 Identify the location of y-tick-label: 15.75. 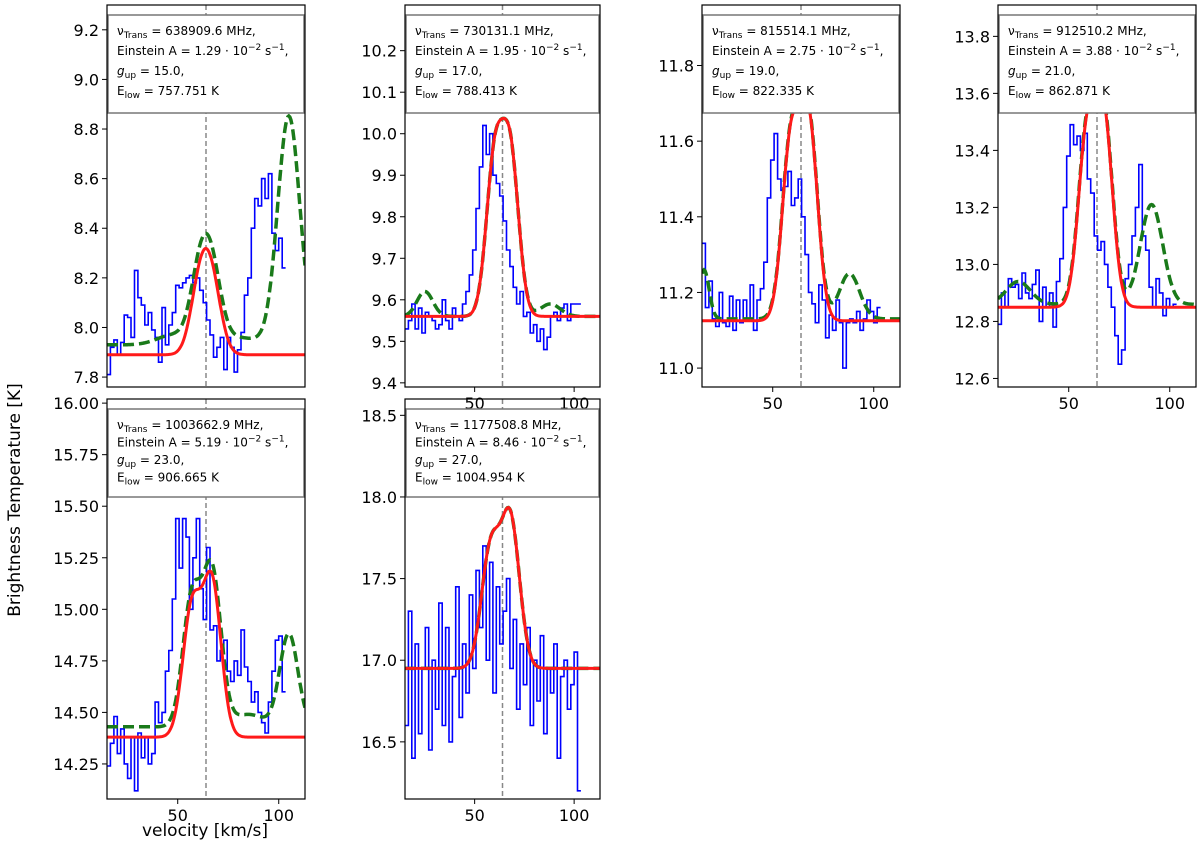
(76, 455).